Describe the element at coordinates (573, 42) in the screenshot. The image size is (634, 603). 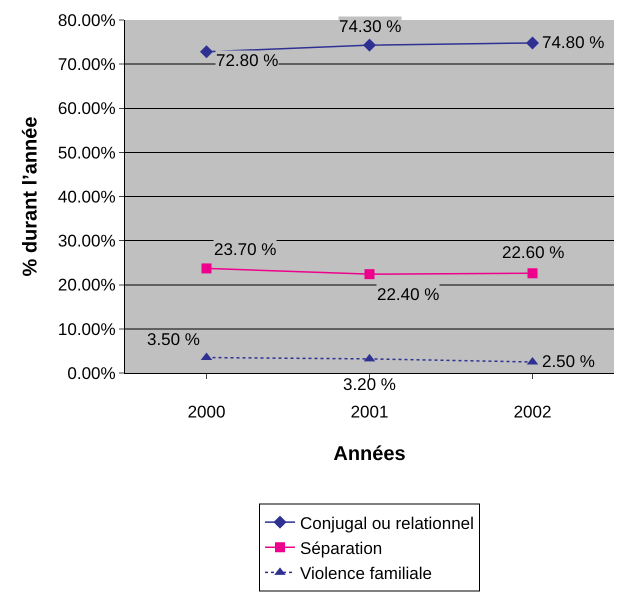
I see `data-label: 74.80 %` at that location.